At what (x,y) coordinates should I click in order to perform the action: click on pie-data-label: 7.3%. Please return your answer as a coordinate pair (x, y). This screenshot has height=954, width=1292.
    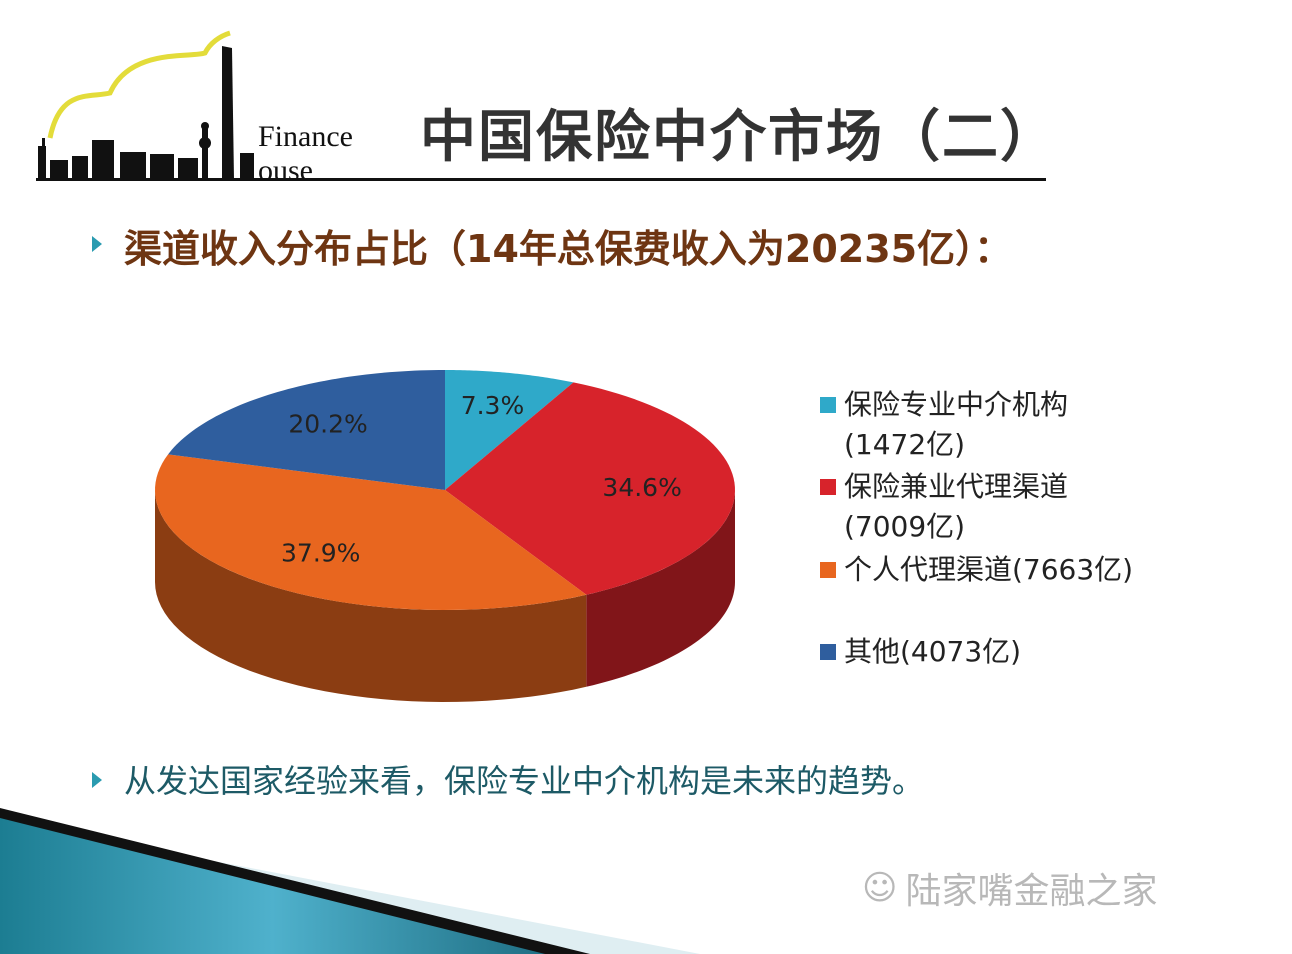
    Looking at the image, I should click on (493, 405).